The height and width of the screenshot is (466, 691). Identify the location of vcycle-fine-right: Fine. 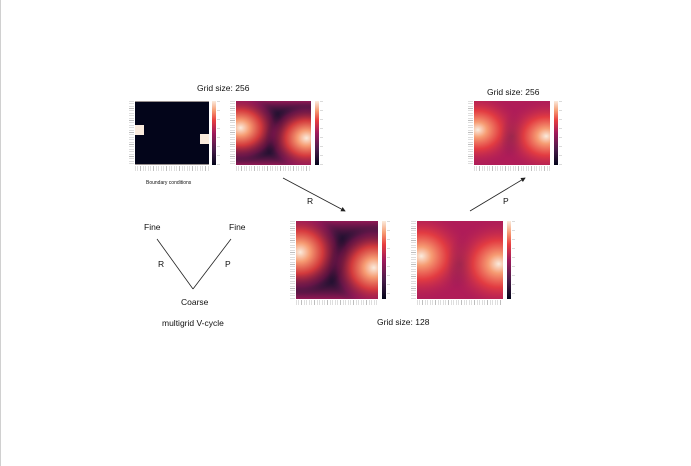
(237, 227).